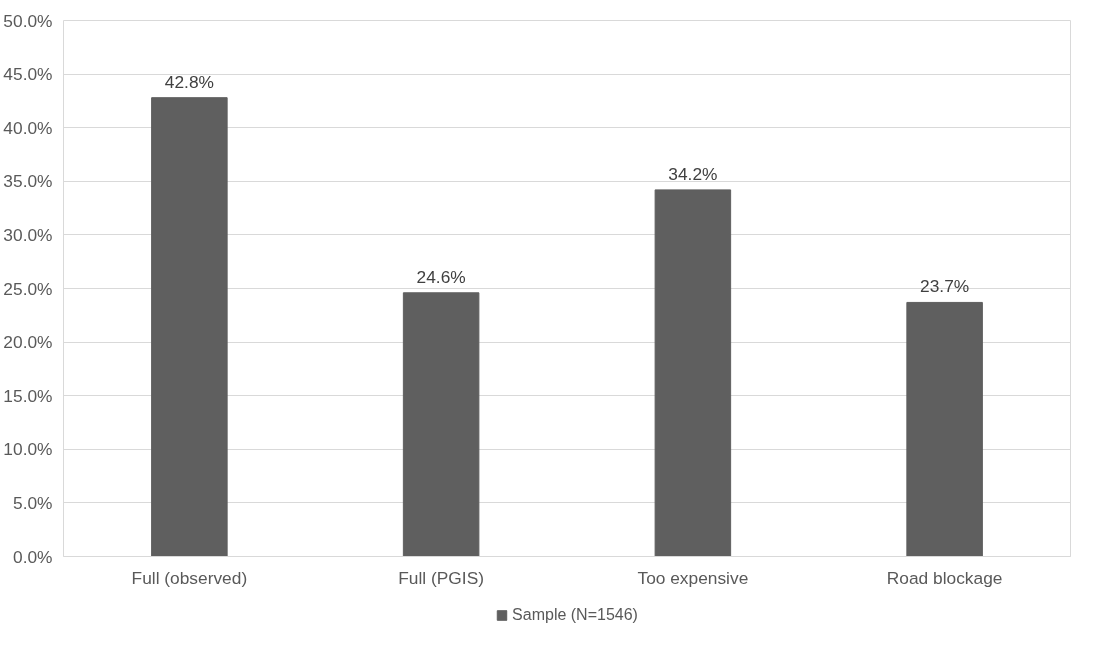 This screenshot has height=664, width=1111. I want to click on y-tick-label: 45.0%, so click(28, 74).